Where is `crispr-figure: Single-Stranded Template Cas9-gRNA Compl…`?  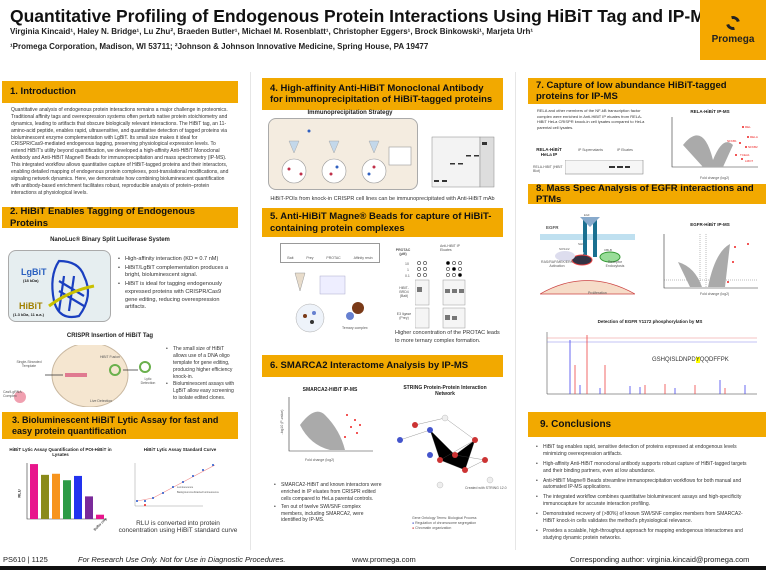 crispr-figure: Single-Stranded Template Cas9-gRNA Compl… is located at coordinates (84, 376).